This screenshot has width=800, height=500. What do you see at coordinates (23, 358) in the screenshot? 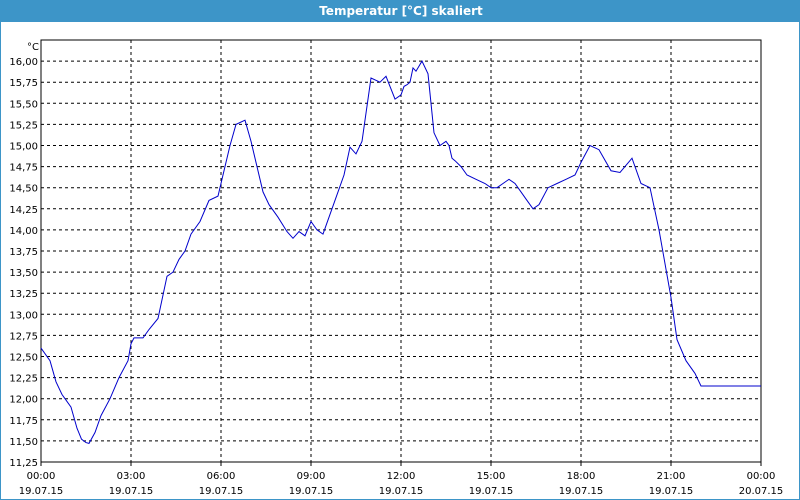
I see `y-tick-label: 12,50` at bounding box center [23, 358].